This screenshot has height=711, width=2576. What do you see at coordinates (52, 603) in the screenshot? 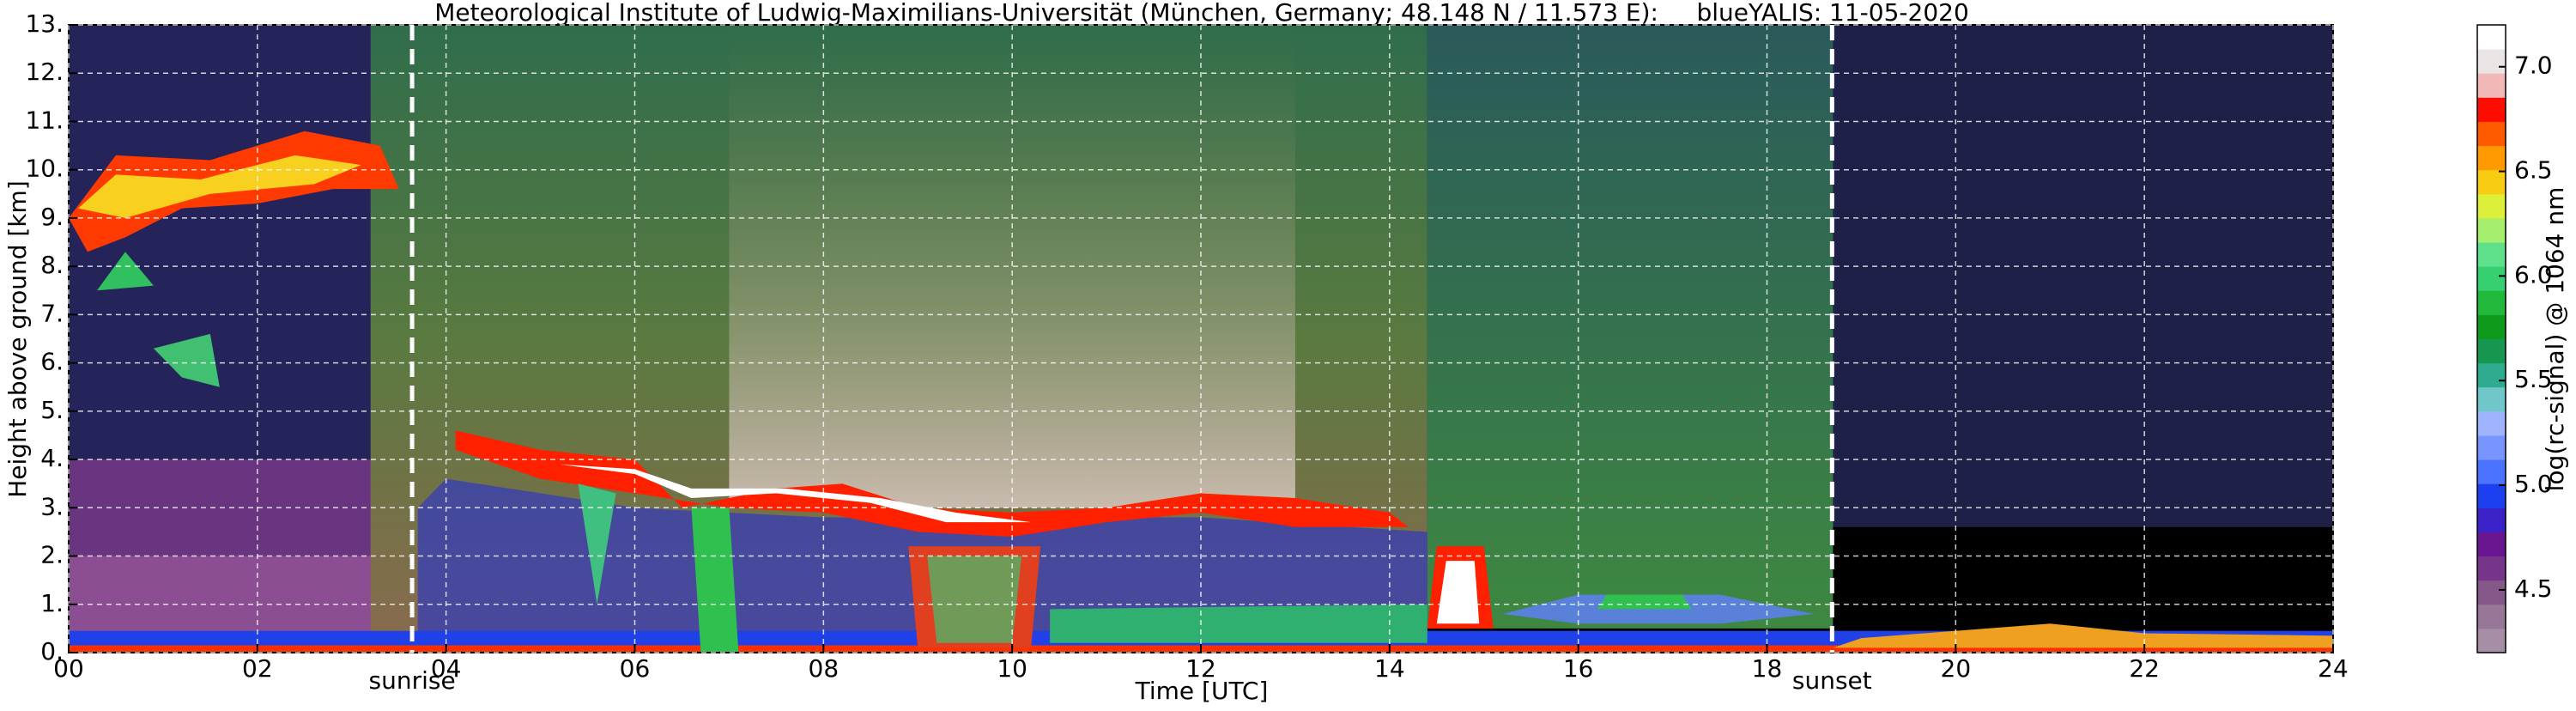
I see `y-tick-label: 1.` at bounding box center [52, 603].